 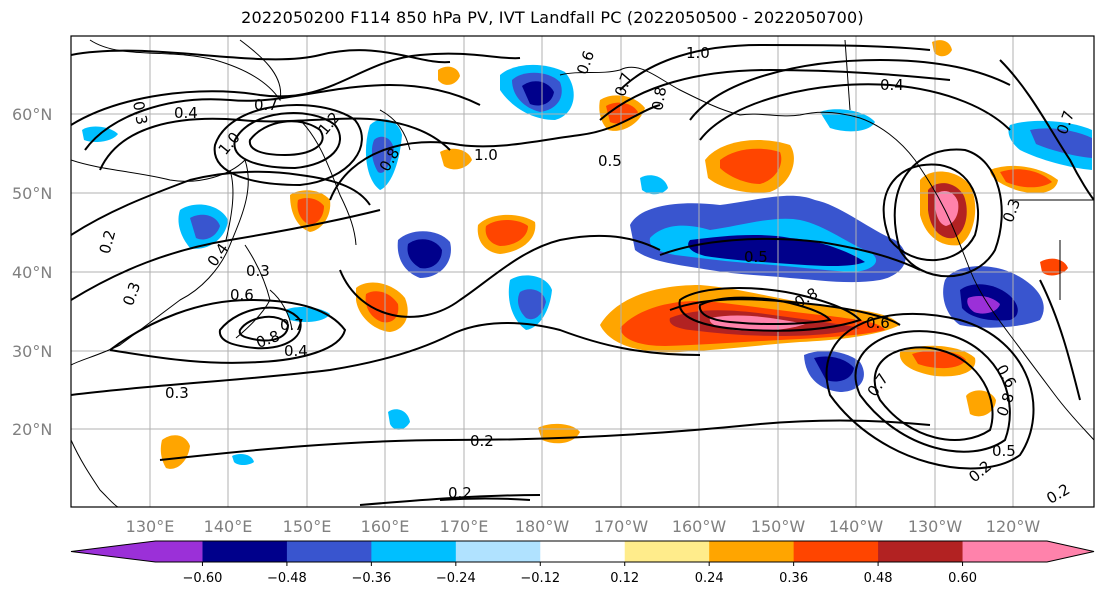 I want to click on lat-label: 40°N, so click(x=32, y=272).